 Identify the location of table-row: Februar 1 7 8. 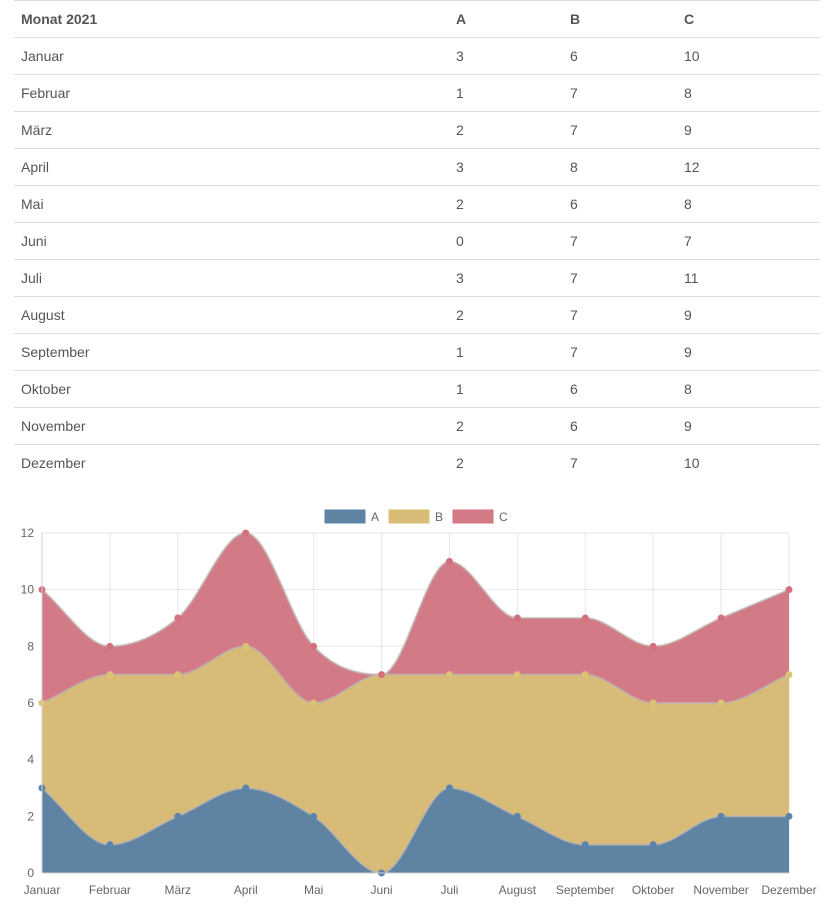
(417, 93).